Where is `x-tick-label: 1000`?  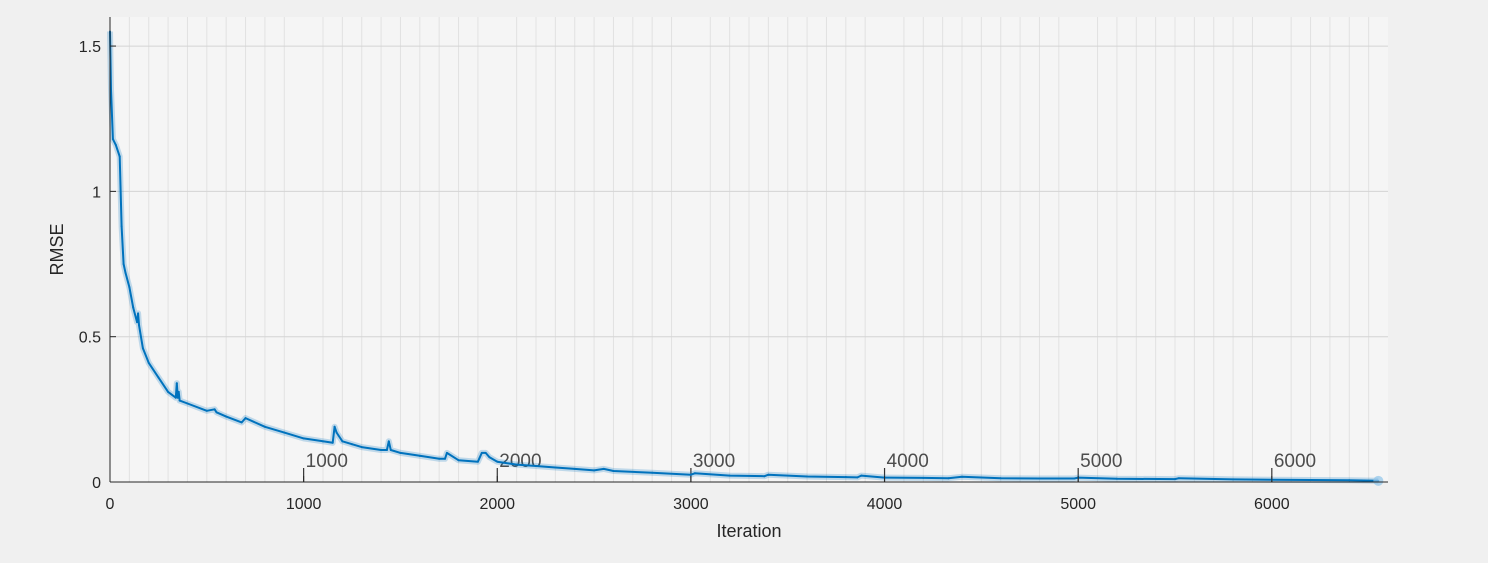
x-tick-label: 1000 is located at coordinates (304, 504).